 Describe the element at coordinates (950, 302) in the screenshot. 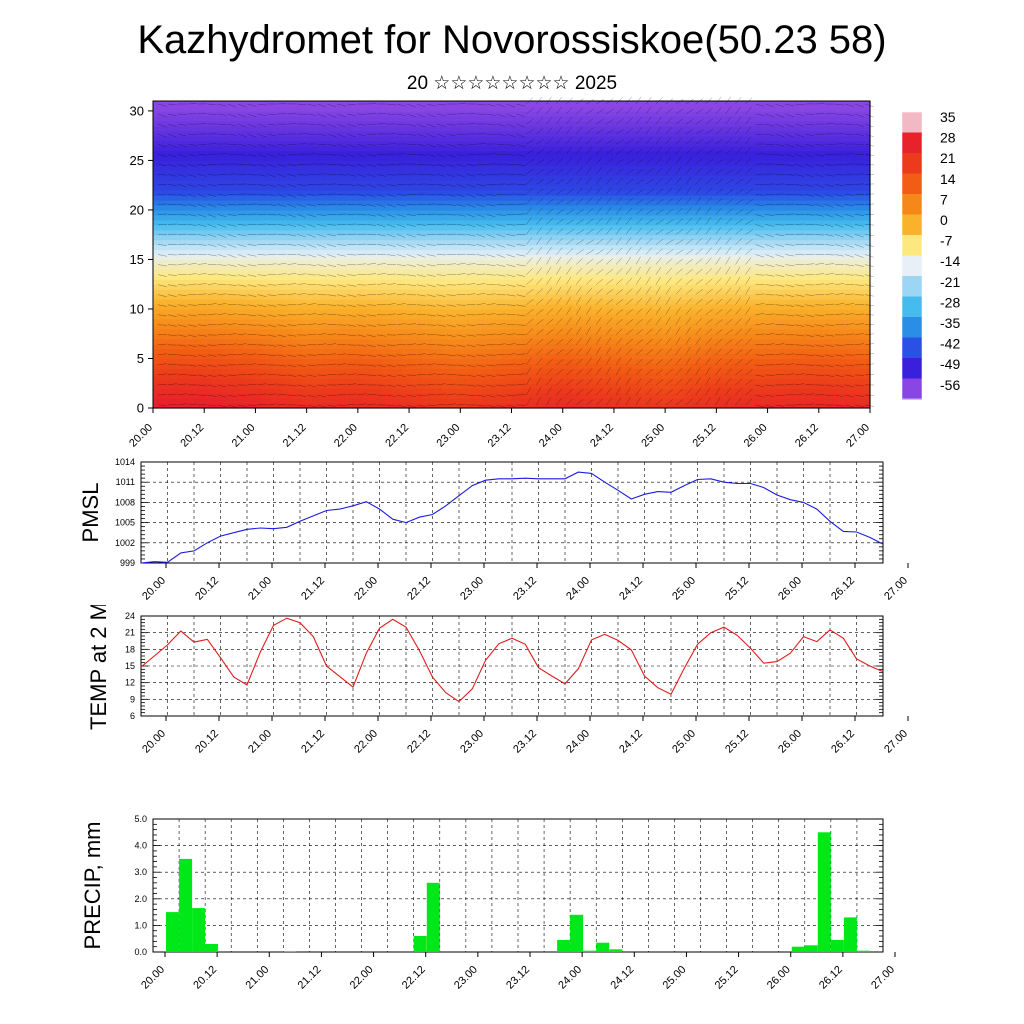

I see `colorbar-label: -28` at that location.